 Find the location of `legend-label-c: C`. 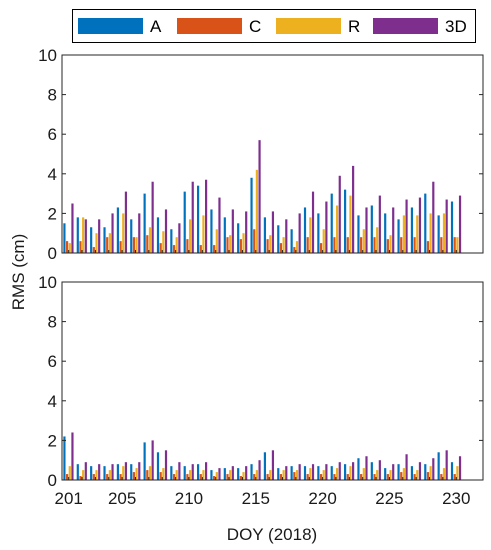

legend-label-c: C is located at coordinates (255, 26).